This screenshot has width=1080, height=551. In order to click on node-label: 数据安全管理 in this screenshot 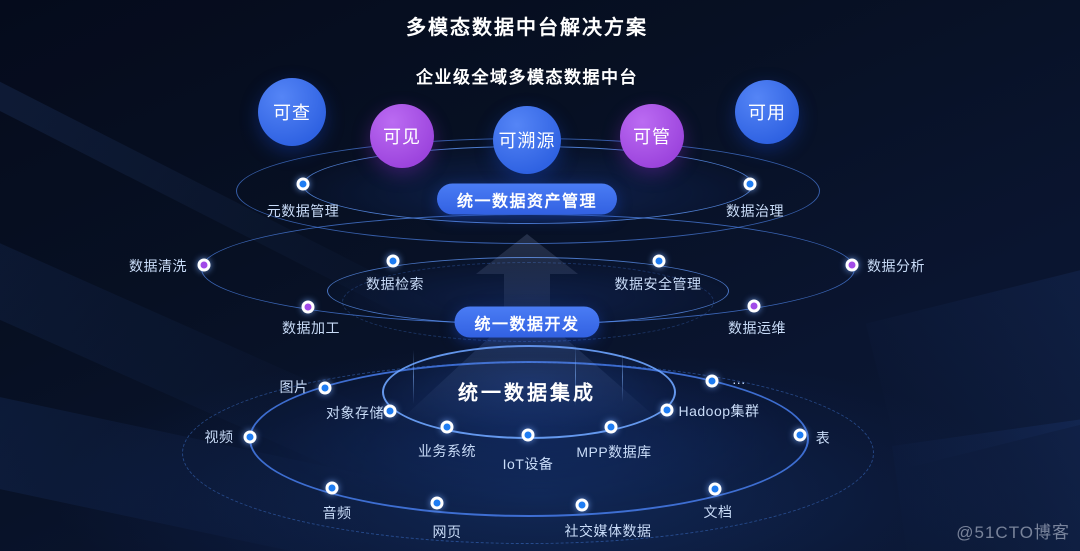, I will do `click(658, 284)`.